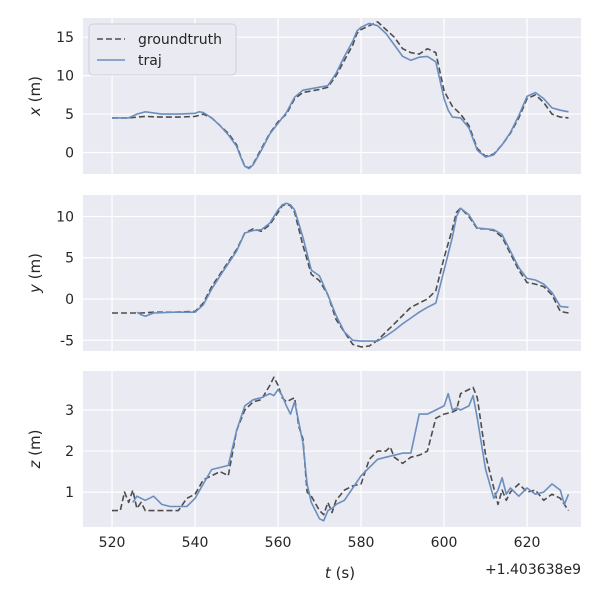 This screenshot has height=600, width=600. Describe the element at coordinates (69, 452) in the screenshot. I see `y-tick-label: 2` at that location.